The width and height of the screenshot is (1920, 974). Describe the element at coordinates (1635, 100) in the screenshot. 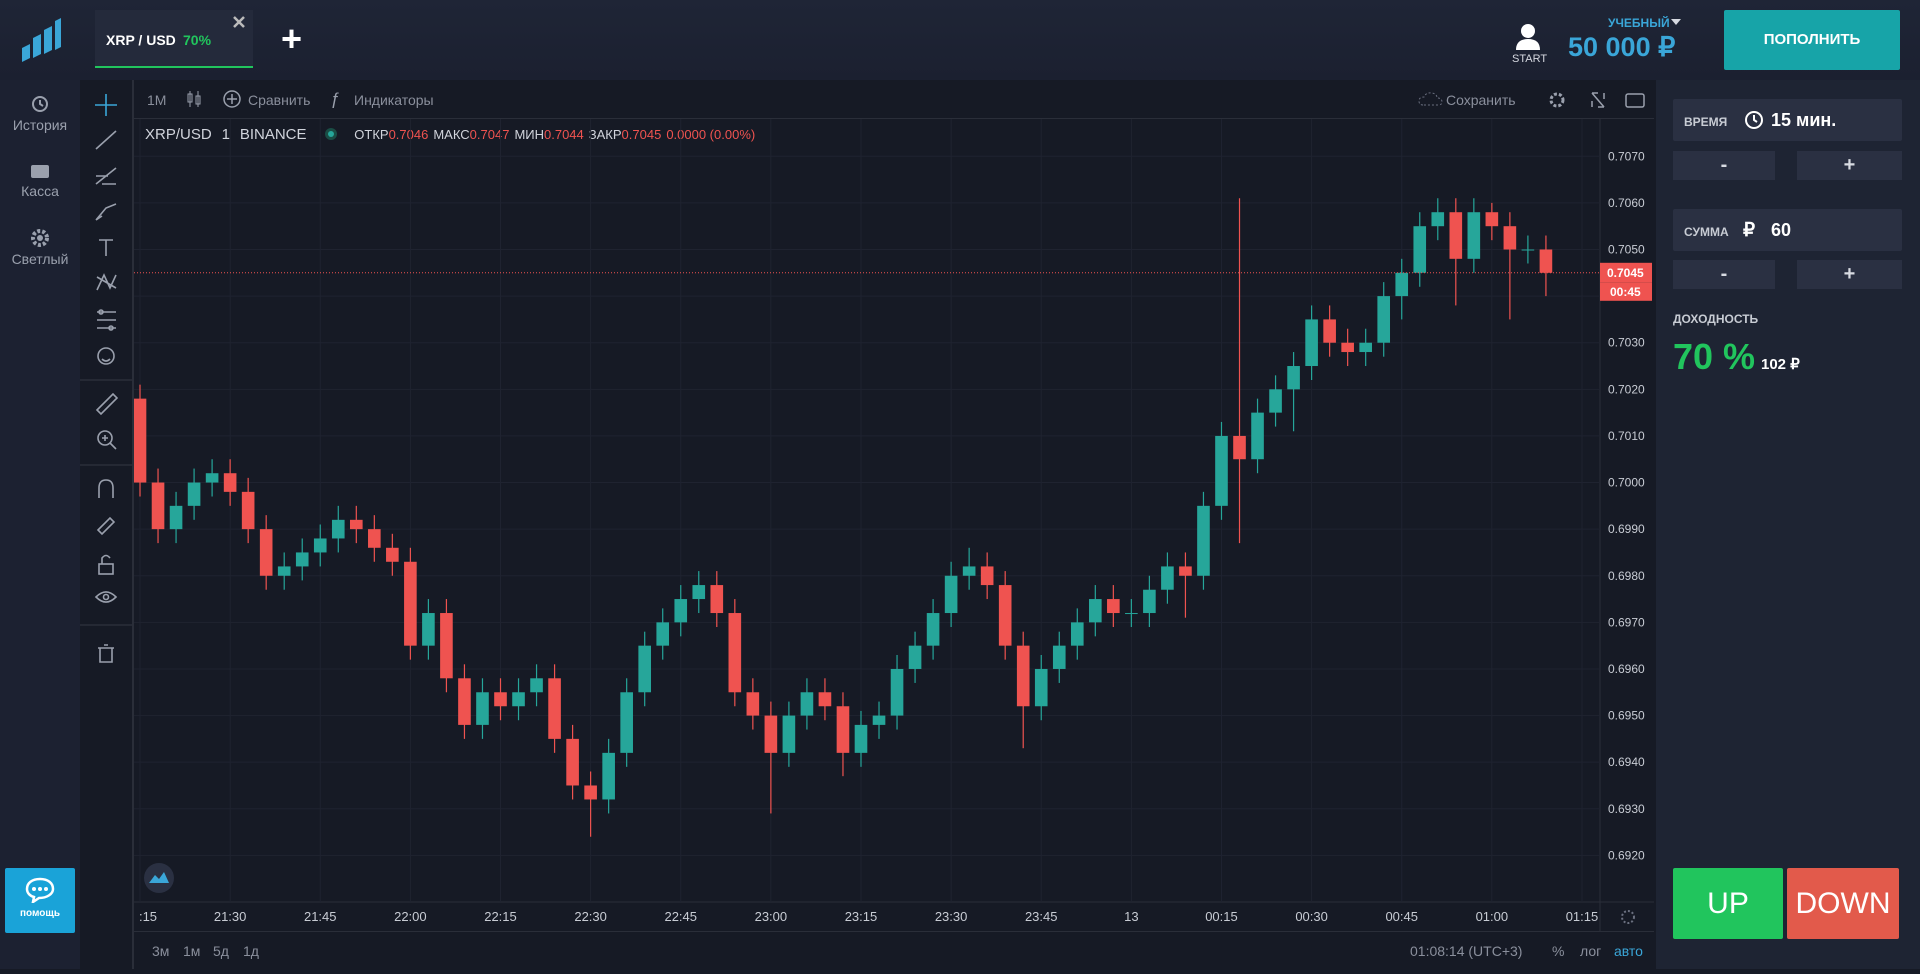

I see `screenshot-icon` at that location.